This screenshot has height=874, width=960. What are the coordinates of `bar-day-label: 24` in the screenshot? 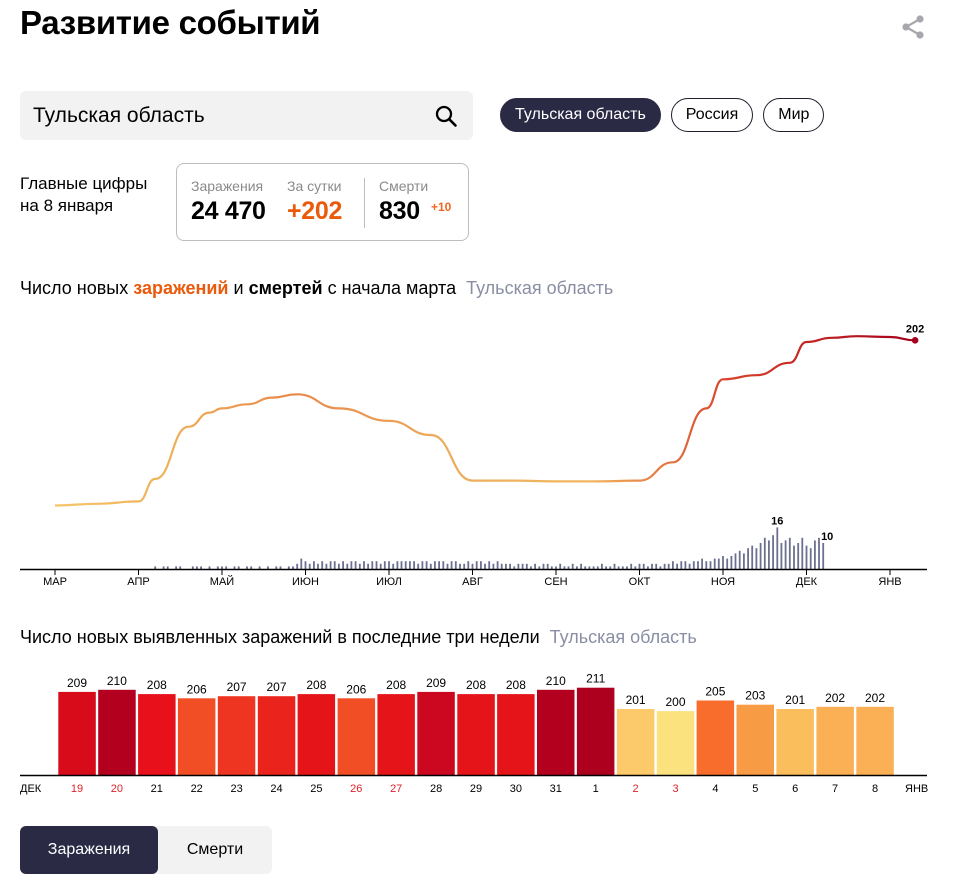 It's located at (276, 789).